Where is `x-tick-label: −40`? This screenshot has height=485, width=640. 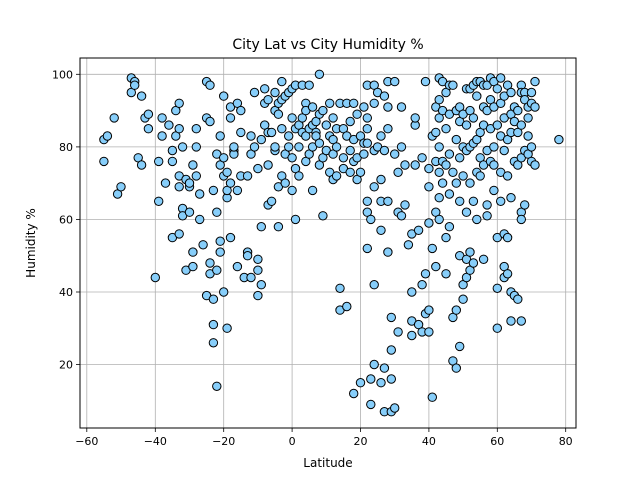 x-tick-label: −40 is located at coordinates (155, 441).